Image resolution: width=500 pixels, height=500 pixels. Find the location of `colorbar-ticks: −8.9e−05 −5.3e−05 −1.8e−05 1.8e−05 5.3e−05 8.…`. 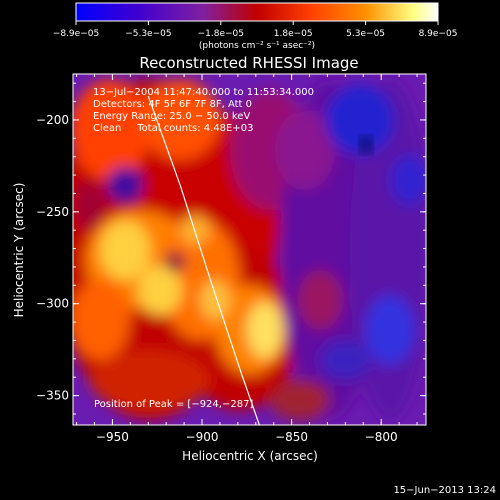

colorbar-ticks: −8.9e−05 −5.3e−05 −1.8e−05 1.8e−05 5.3e−05 8.… is located at coordinates (255, 30).